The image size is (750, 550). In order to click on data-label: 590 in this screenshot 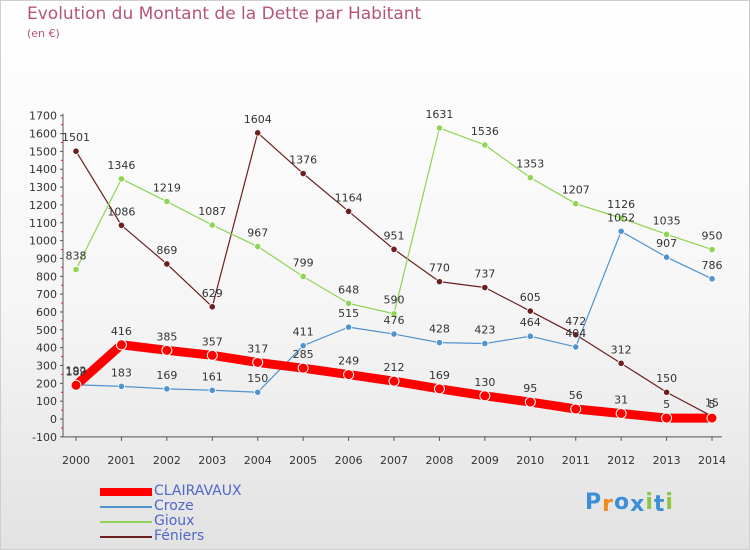, I will do `click(394, 300)`.